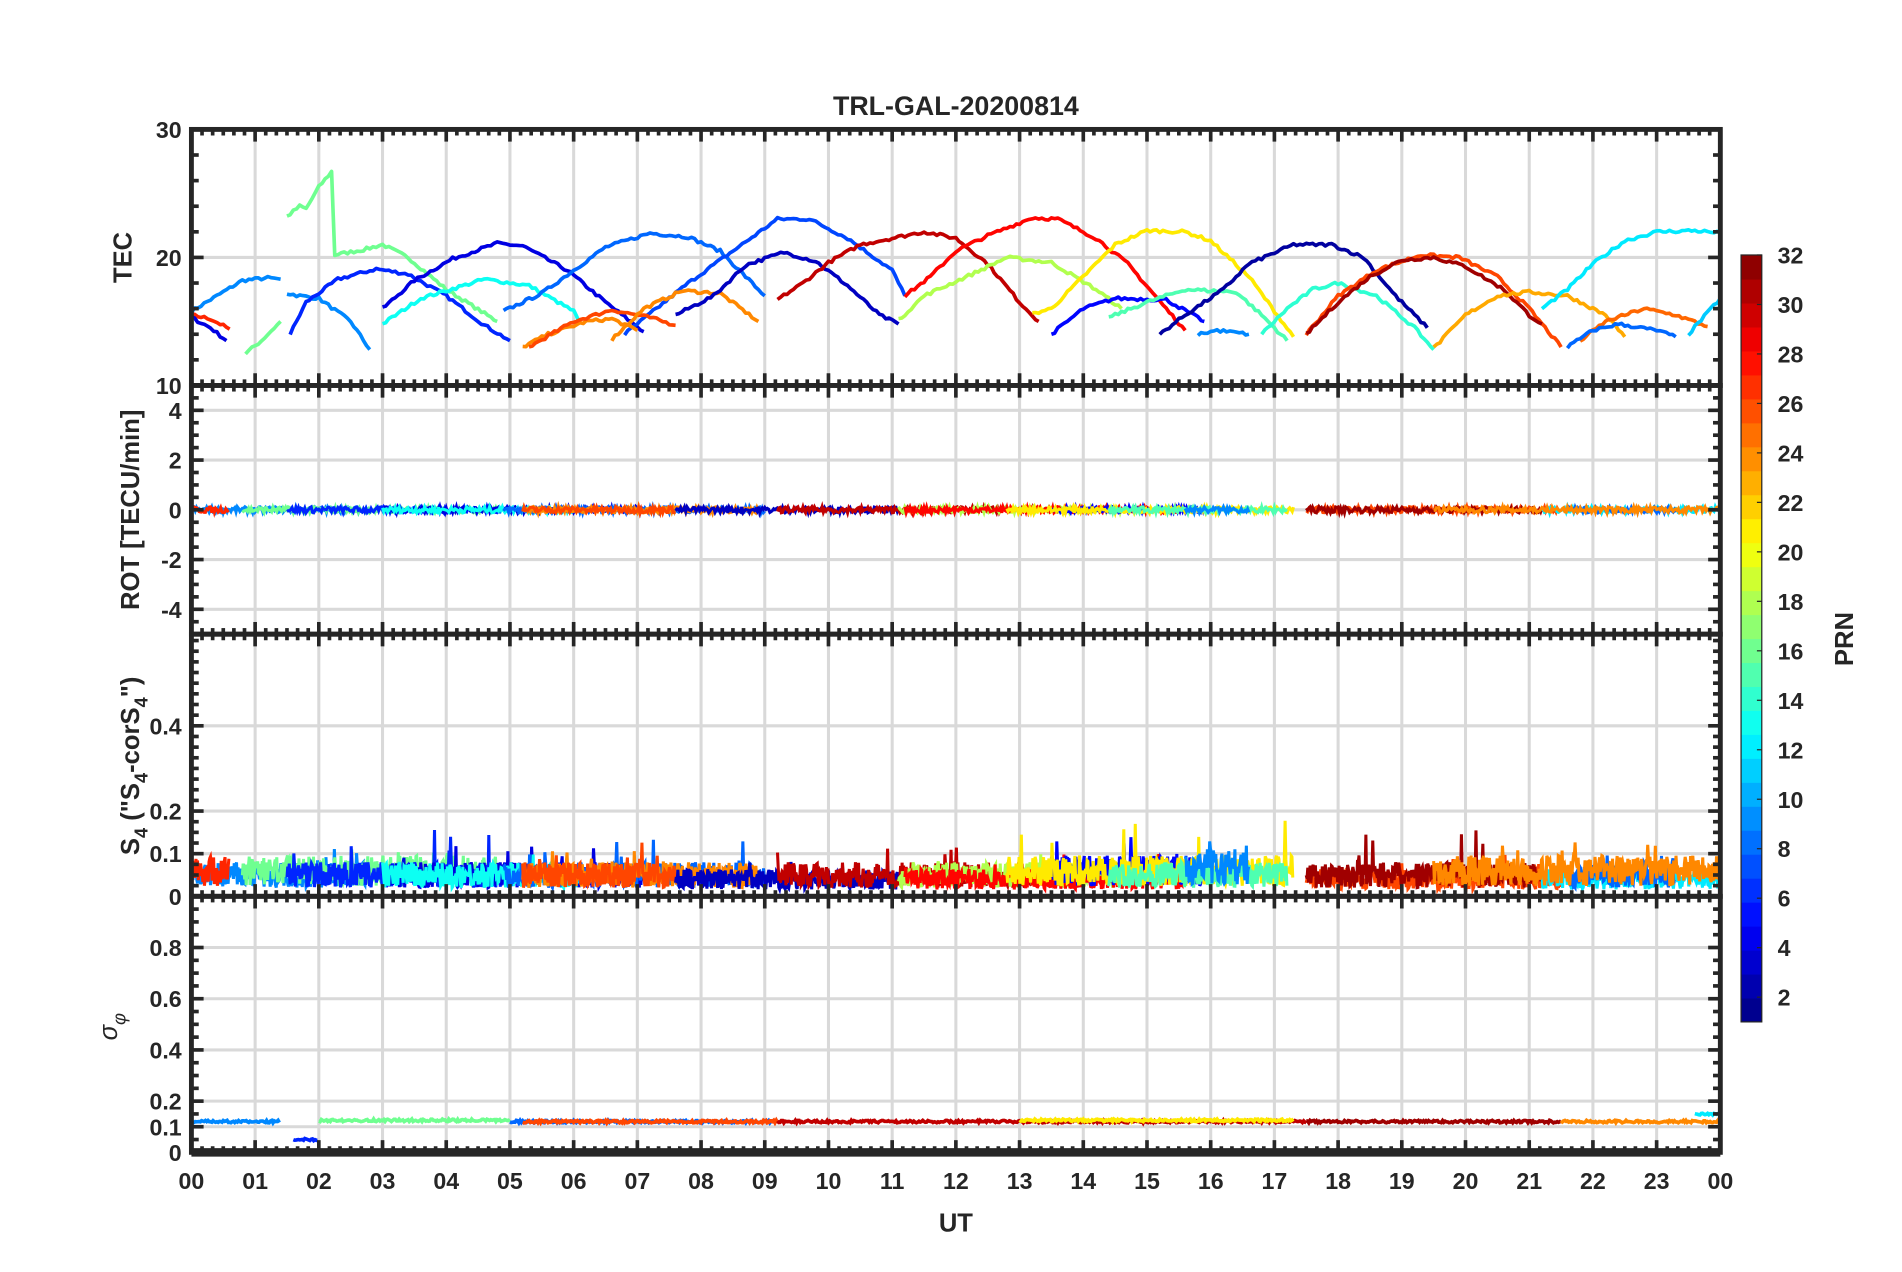 The height and width of the screenshot is (1272, 1902). Describe the element at coordinates (165, 1102) in the screenshot. I see `sigma-y-tick-label: 0.2` at that location.